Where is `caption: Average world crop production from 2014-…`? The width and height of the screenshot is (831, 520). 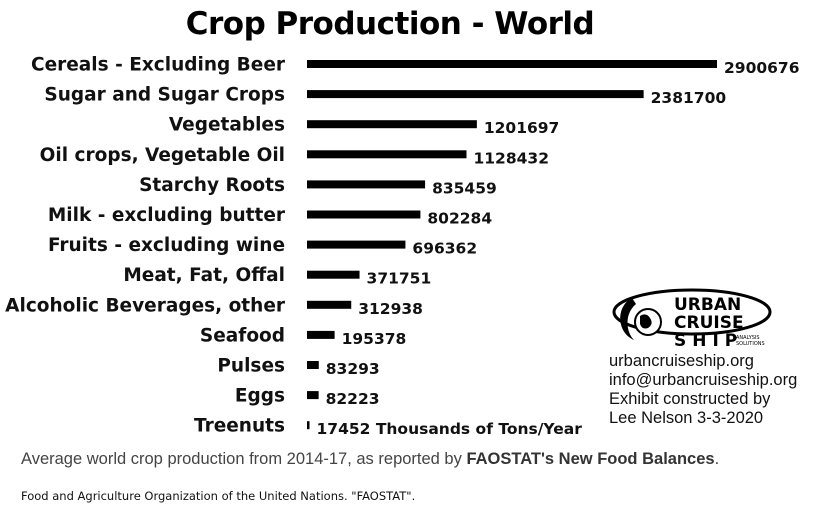 caption: Average world crop production from 2014-… is located at coordinates (370, 459).